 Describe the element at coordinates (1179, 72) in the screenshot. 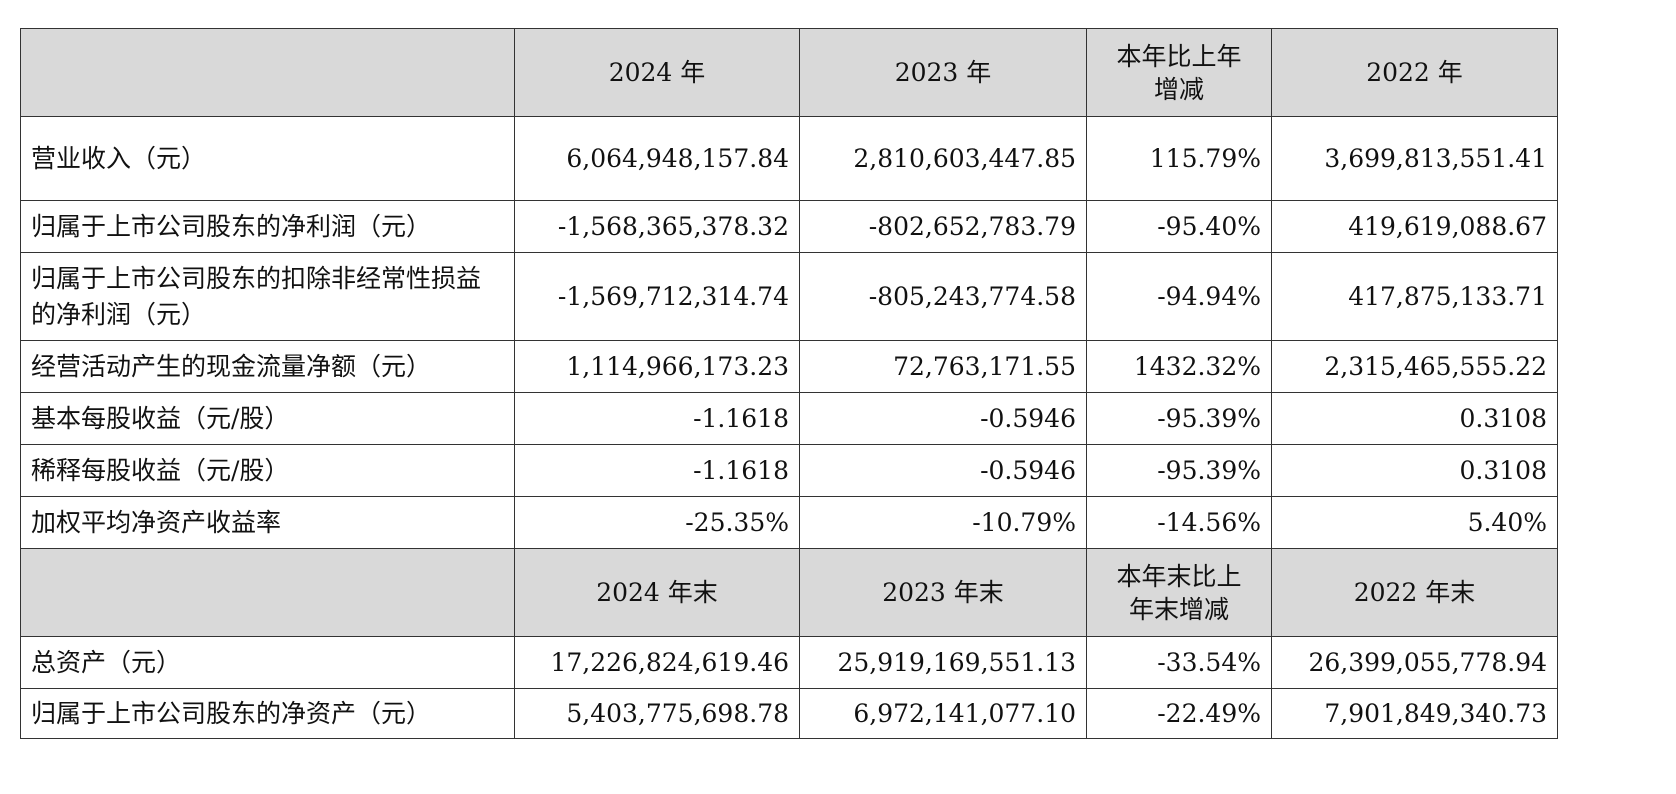

I see `header-change: 本年比上年 增减` at that location.